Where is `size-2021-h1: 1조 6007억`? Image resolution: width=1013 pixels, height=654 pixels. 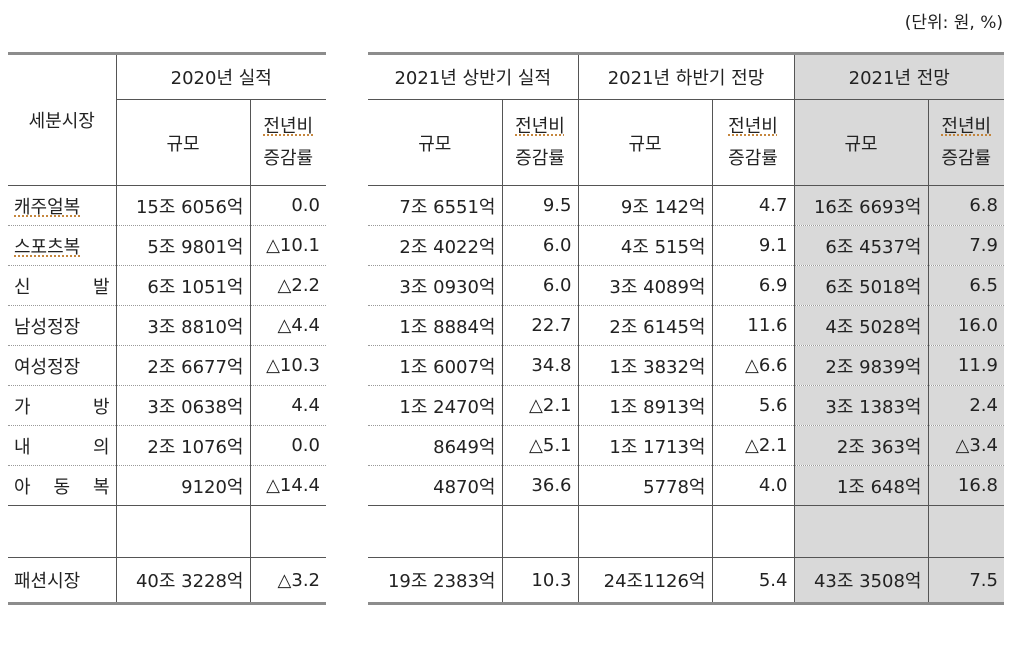
size-2021-h1: 1조 6007억 is located at coordinates (435, 365).